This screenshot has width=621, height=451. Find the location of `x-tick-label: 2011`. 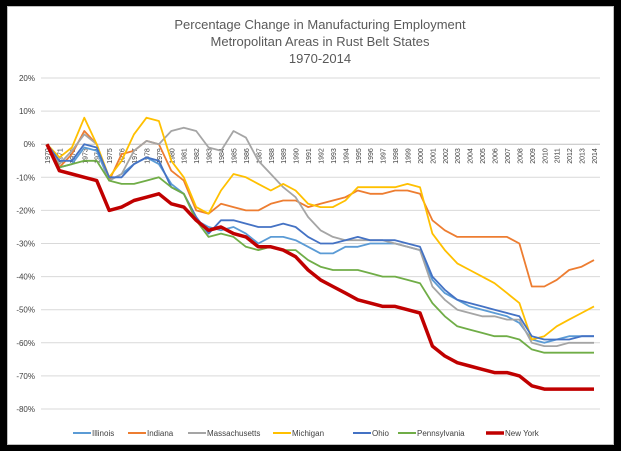

x-tick-label: 2011 is located at coordinates (558, 155).